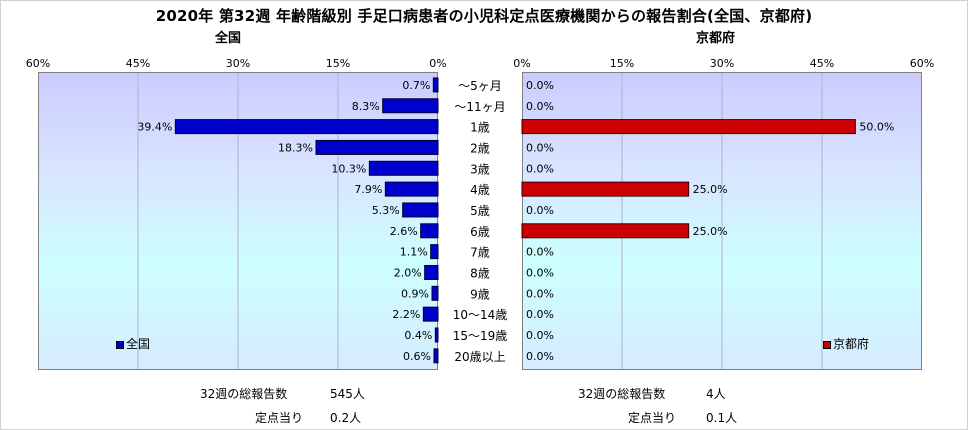 This screenshot has width=968, height=430. Describe the element at coordinates (716, 38) in the screenshot. I see `right-subtitle: 京都府` at that location.